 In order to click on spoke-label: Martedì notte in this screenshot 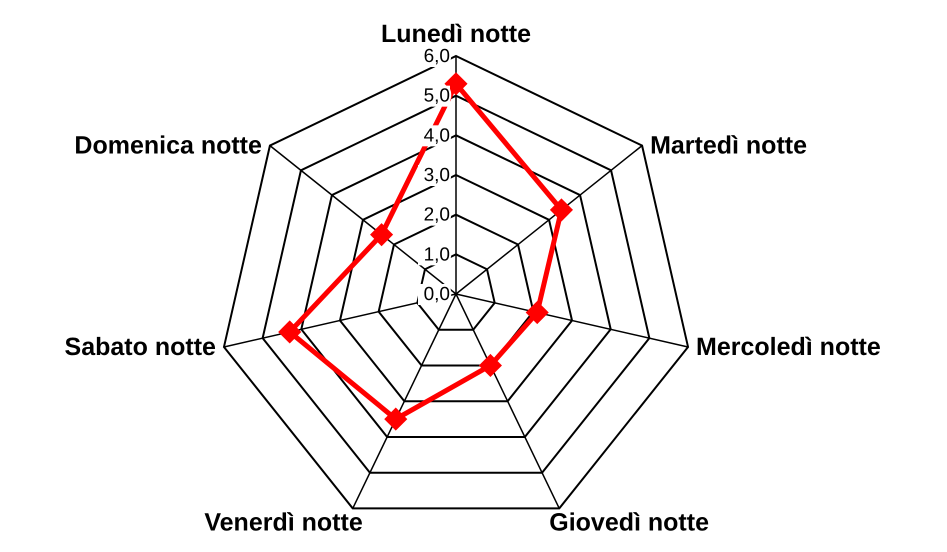, I will do `click(729, 146)`.